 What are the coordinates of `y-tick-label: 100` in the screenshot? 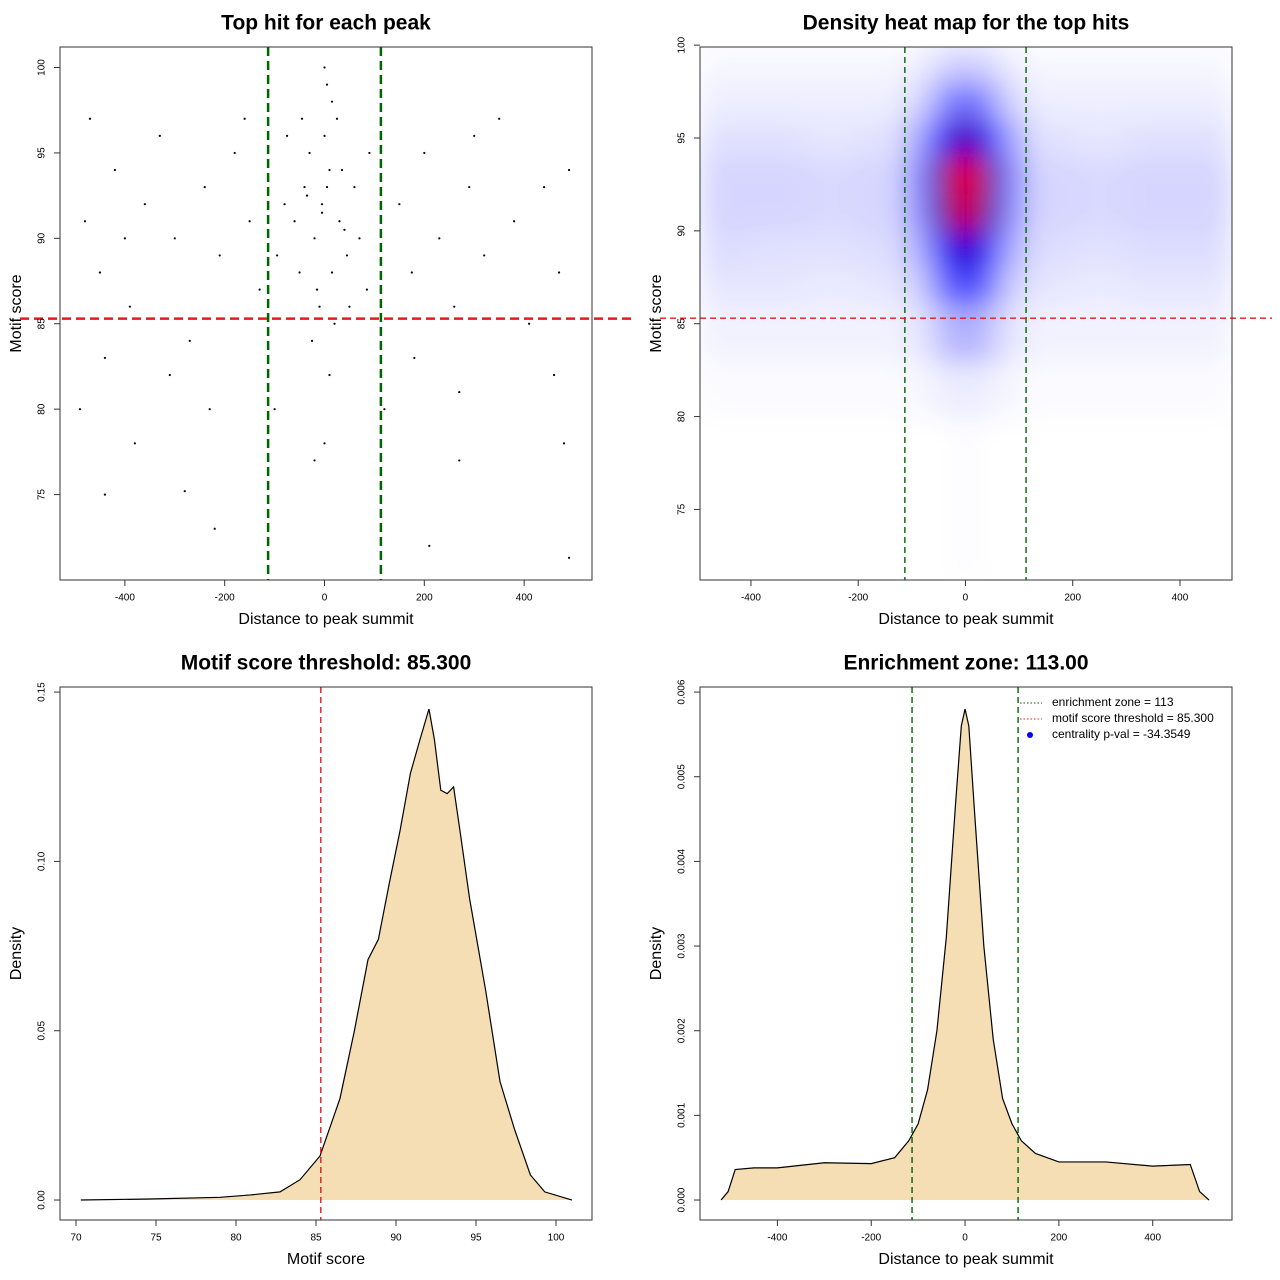 It's located at (682, 44).